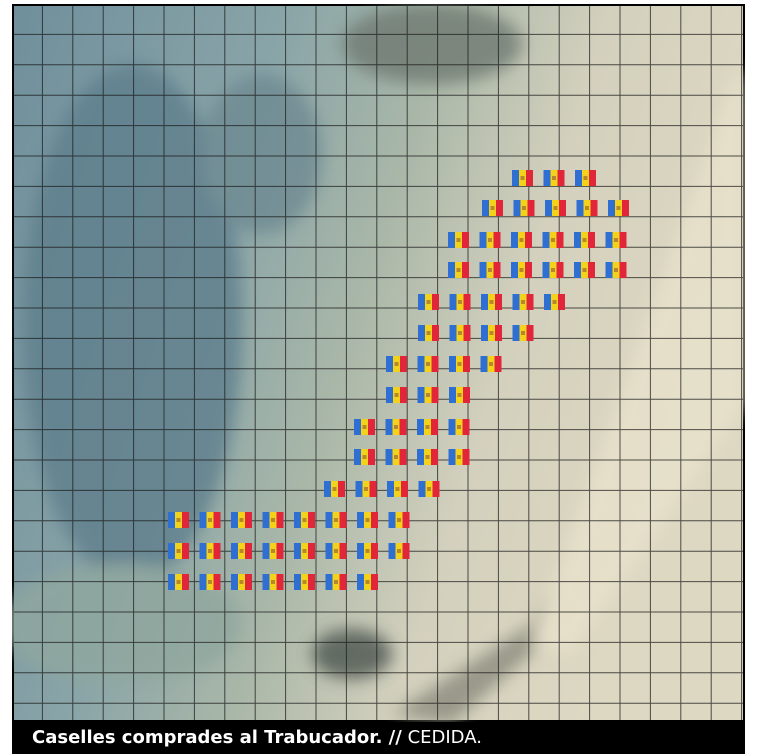 This screenshot has width=757, height=754. Describe the element at coordinates (444, 737) in the screenshot. I see `caption-credit: CEDIDA.` at that location.